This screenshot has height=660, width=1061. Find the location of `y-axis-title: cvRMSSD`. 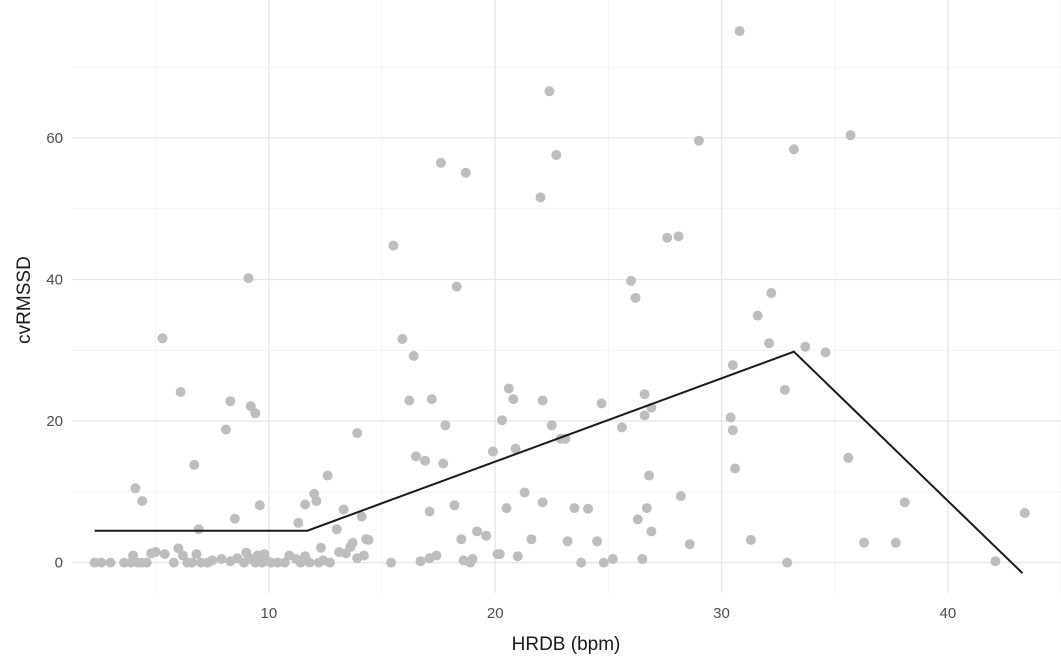

y-axis-title: cvRMSSD is located at coordinates (24, 300).